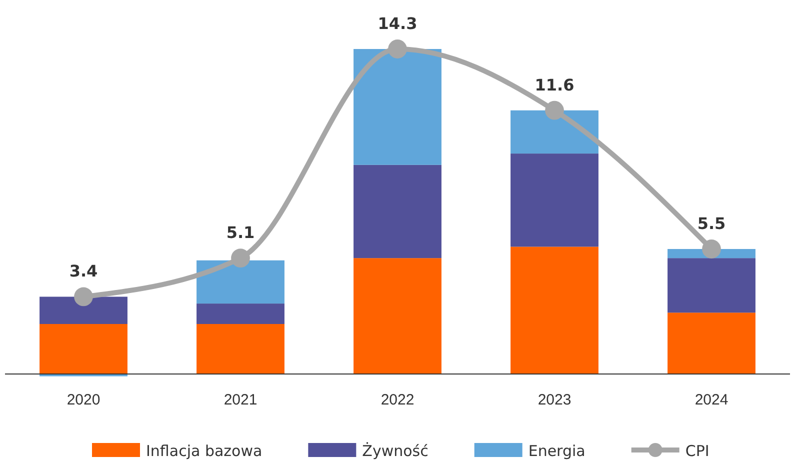 Image resolution: width=794 pixels, height=462 pixels. What do you see at coordinates (555, 400) in the screenshot?
I see `x-tick-label: 2023` at bounding box center [555, 400].